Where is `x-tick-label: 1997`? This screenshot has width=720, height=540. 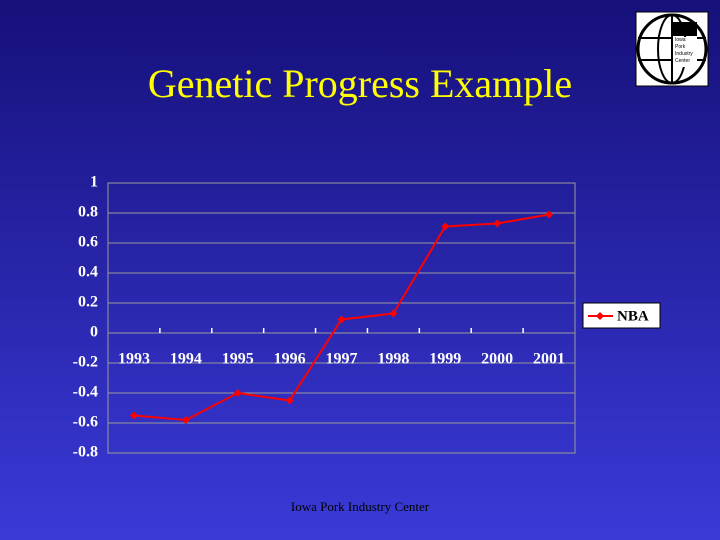
x-tick-label: 1997 is located at coordinates (342, 359).